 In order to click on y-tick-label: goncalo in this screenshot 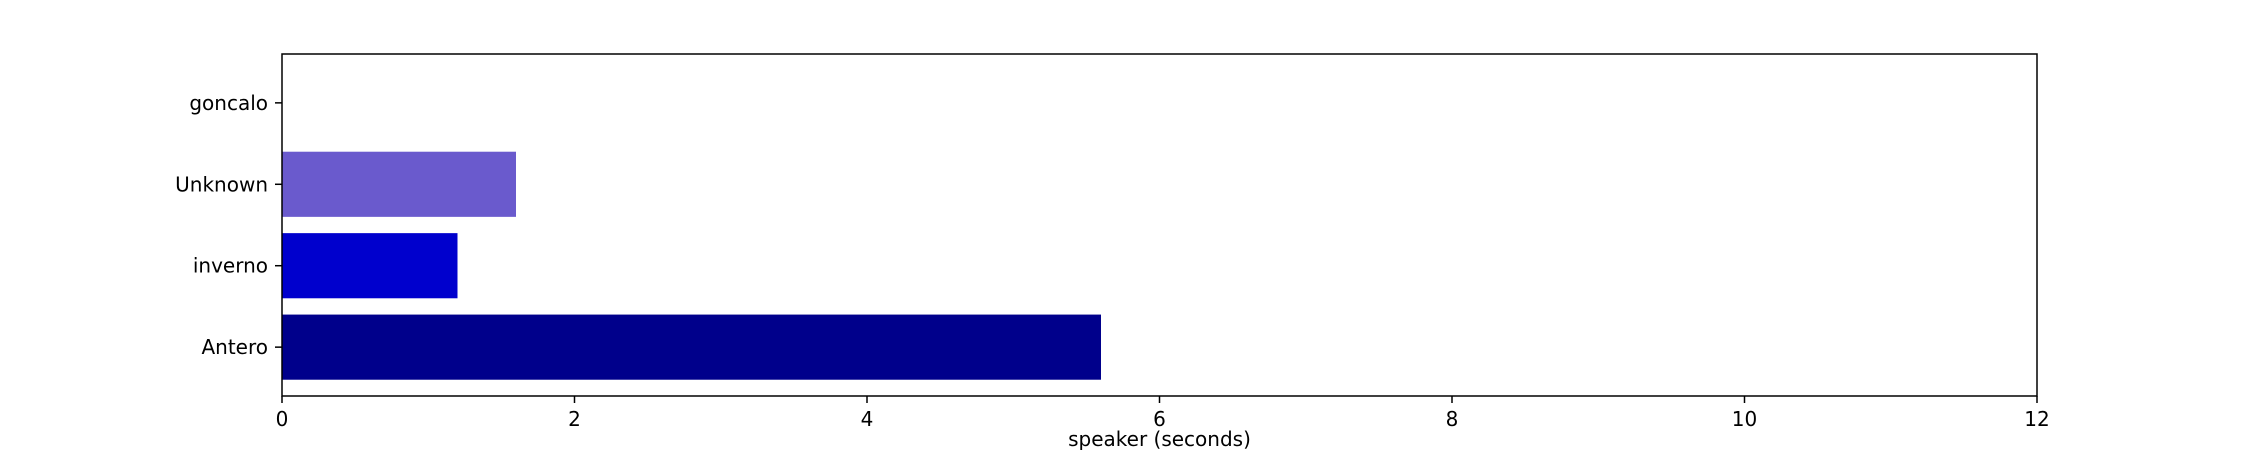, I will do `click(228, 103)`.